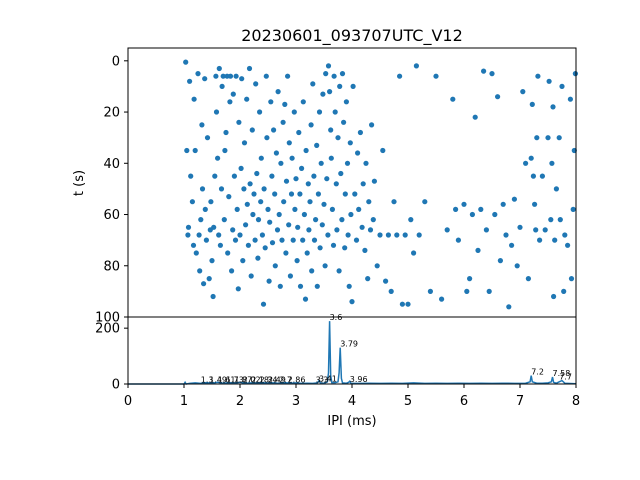 This screenshot has width=640, height=480. Describe the element at coordinates (111, 357) in the screenshot. I see `histogram-y-ticks: 0 200` at that location.